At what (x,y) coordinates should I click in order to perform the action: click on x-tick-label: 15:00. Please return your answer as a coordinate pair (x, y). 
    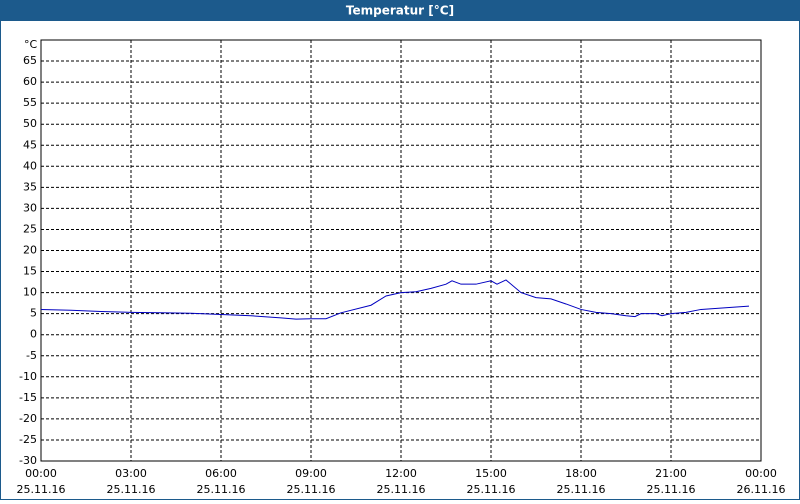
    Looking at the image, I should click on (491, 473).